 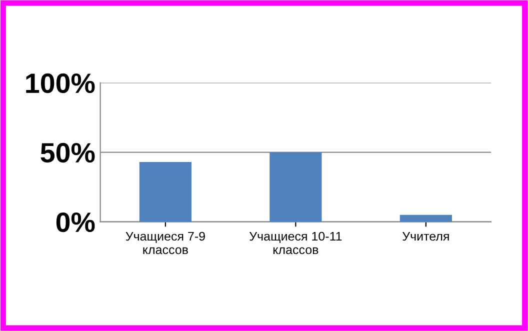 I want to click on x-tick-label: Учащиеся 10-11 классов, so click(x=295, y=243).